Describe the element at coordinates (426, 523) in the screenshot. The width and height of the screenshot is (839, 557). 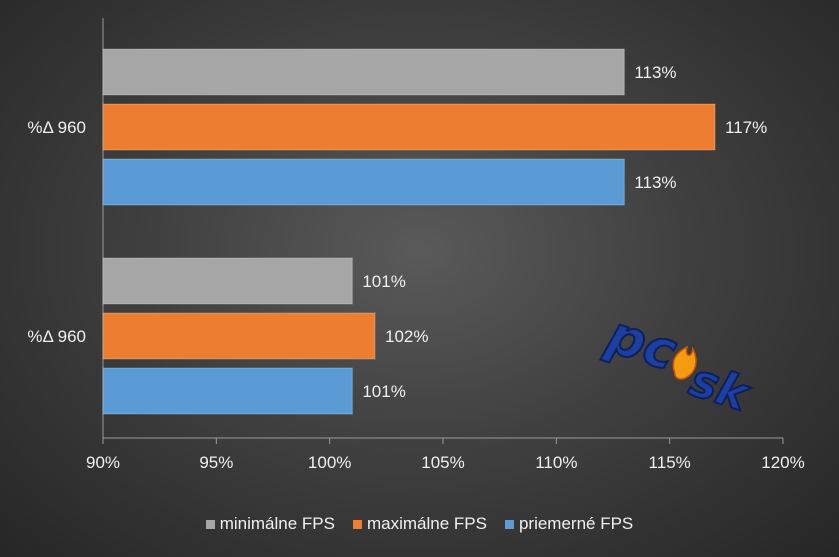
I see `legend-label-maximum: maximálne FPS` at that location.